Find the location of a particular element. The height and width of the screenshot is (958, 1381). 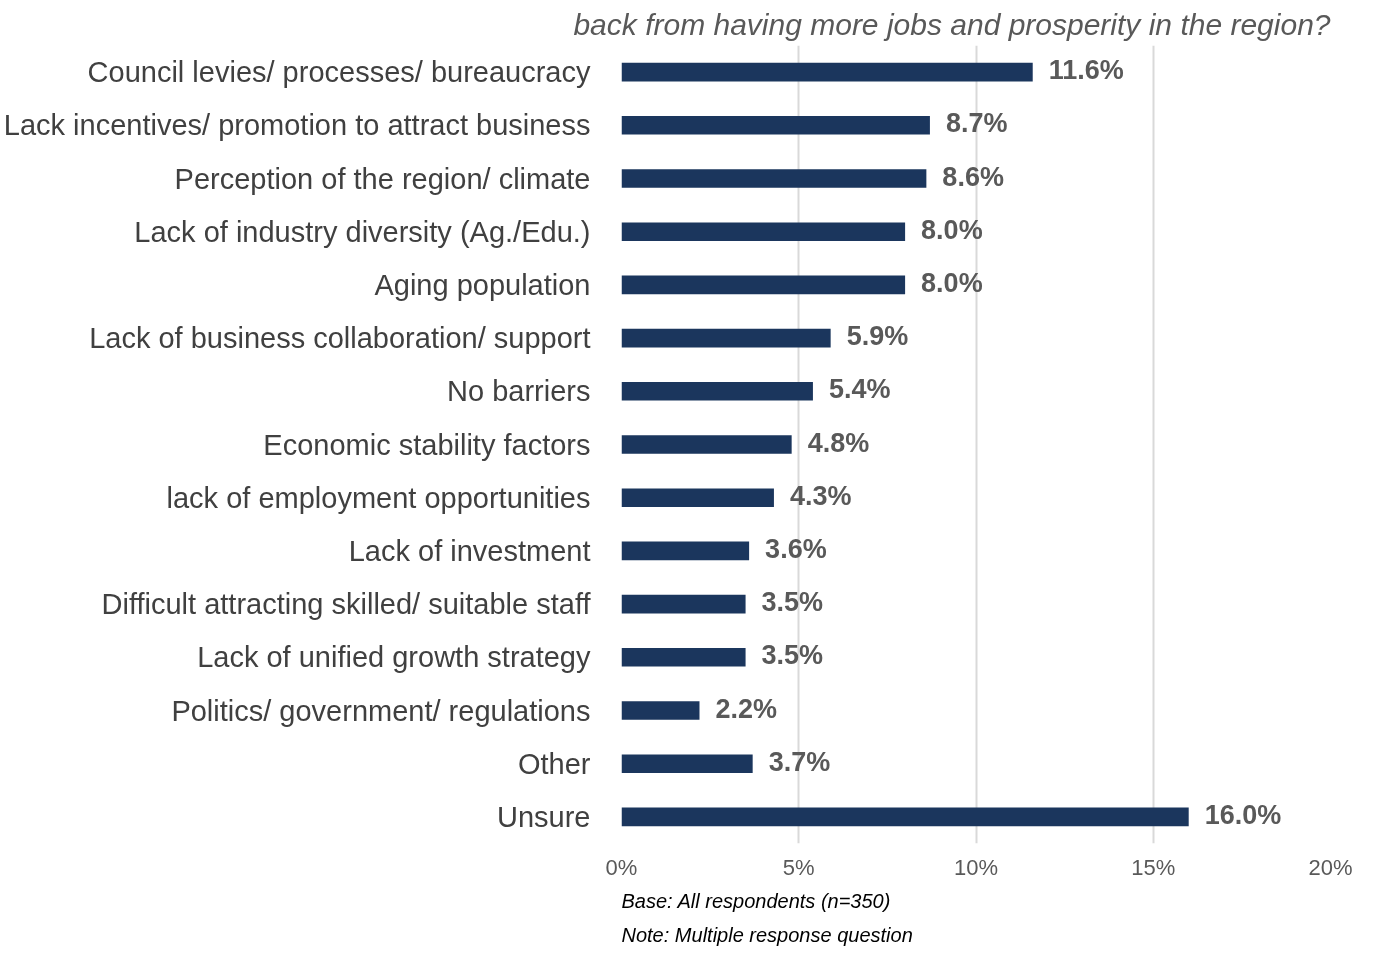

y-tick-label: Perception of the region/ climate is located at coordinates (382, 178).